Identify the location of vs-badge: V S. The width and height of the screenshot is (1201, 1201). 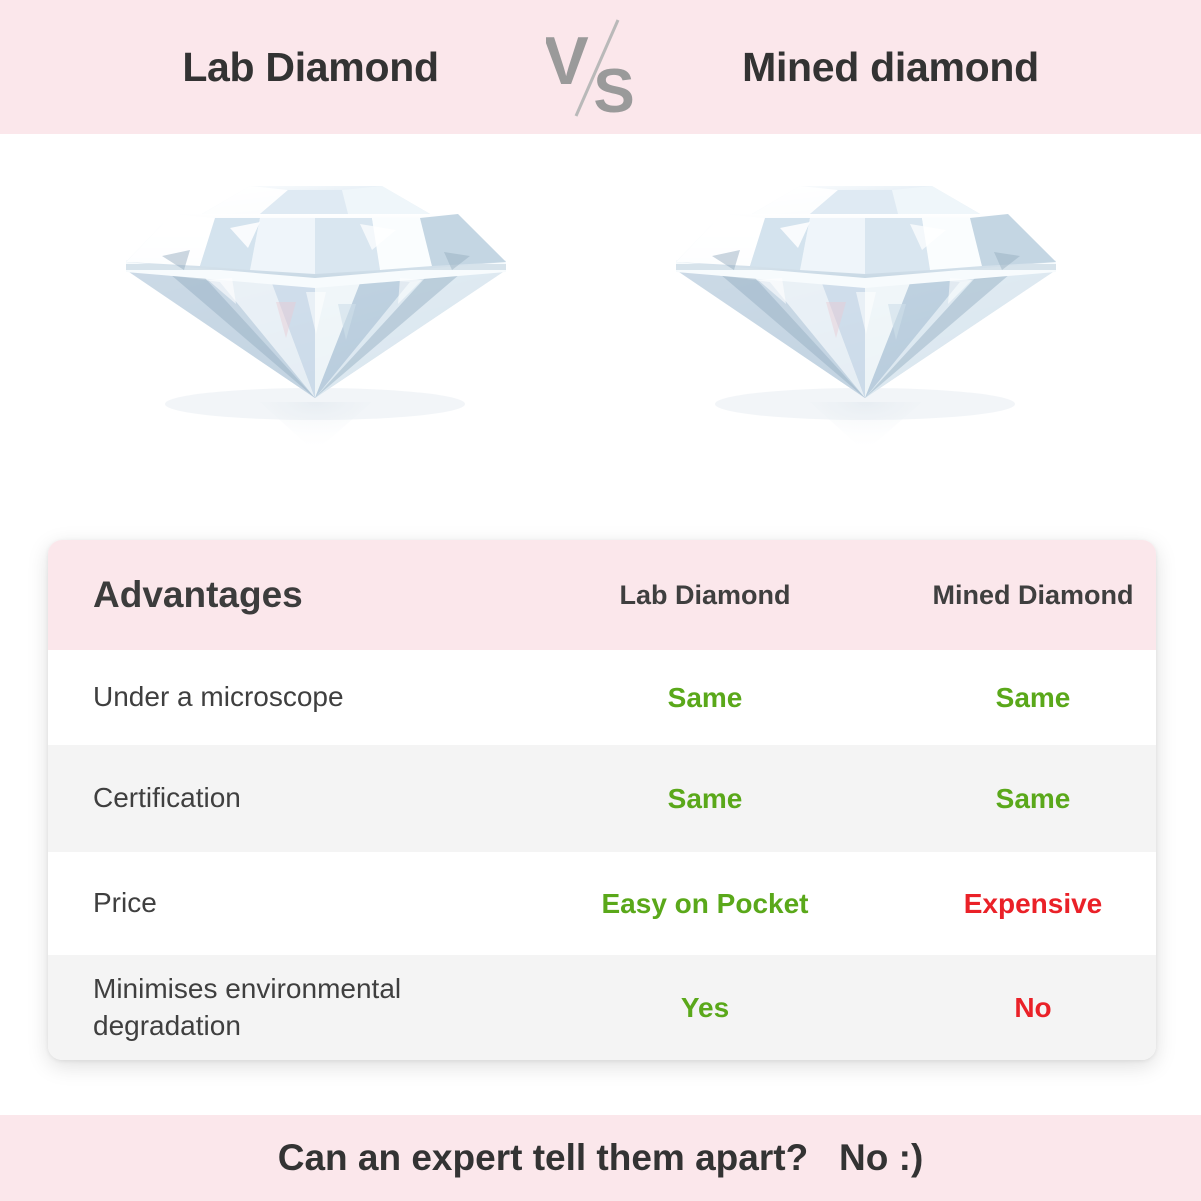
(601, 67).